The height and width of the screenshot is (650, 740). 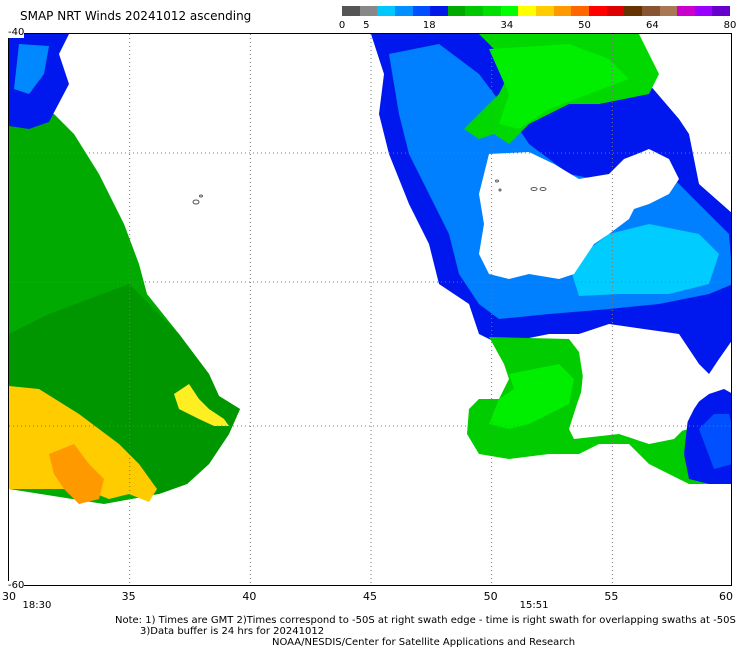 I want to click on left-swath-orange, so click(x=76, y=474).